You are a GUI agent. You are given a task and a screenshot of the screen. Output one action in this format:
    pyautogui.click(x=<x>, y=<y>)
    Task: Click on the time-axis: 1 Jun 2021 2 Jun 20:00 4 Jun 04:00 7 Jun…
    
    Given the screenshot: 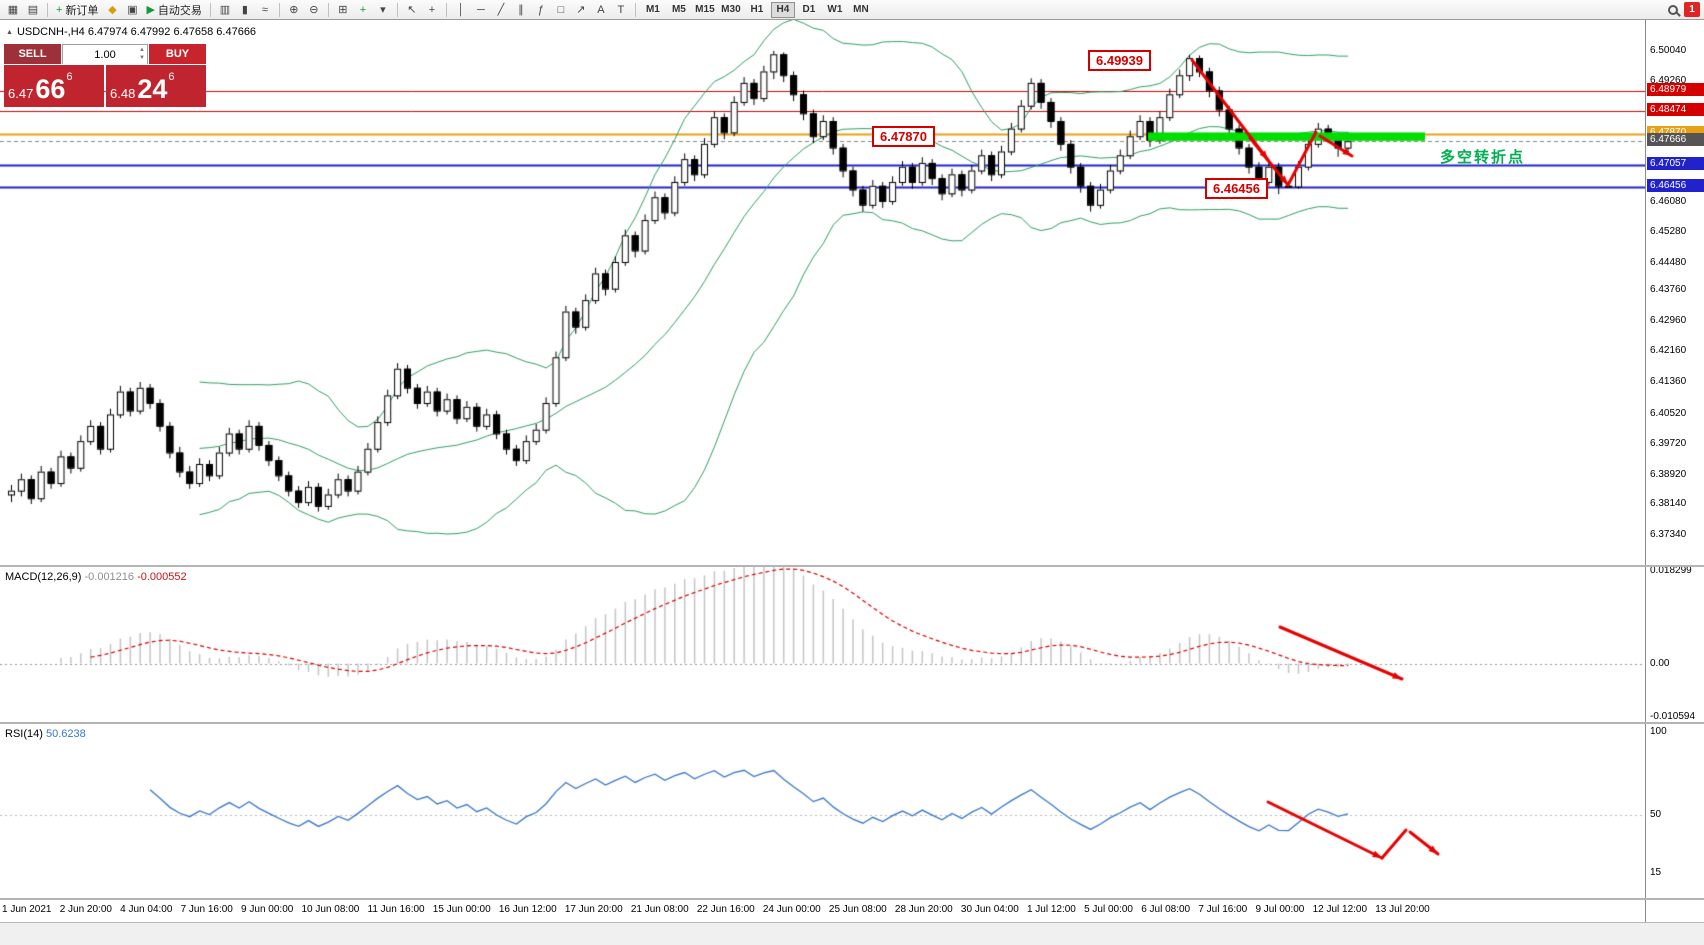 What is the action you would take?
    pyautogui.click(x=822, y=911)
    